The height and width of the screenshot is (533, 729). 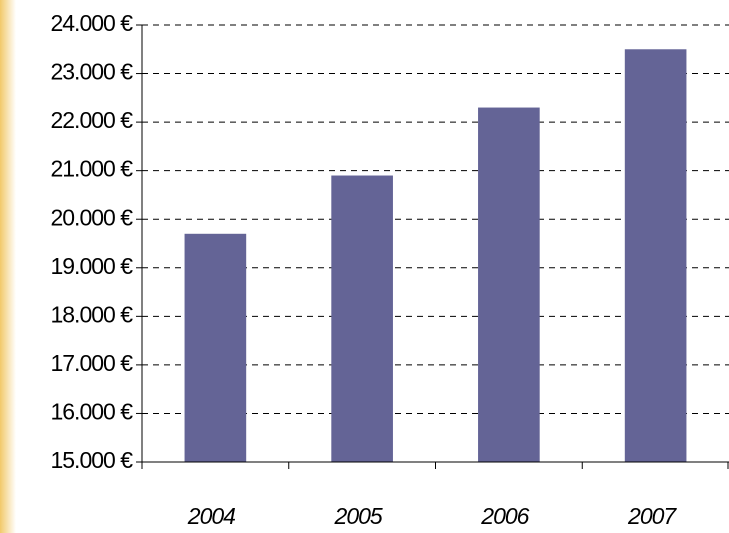 What do you see at coordinates (91, 412) in the screenshot?
I see `y-tick-label: 16.000 €` at bounding box center [91, 412].